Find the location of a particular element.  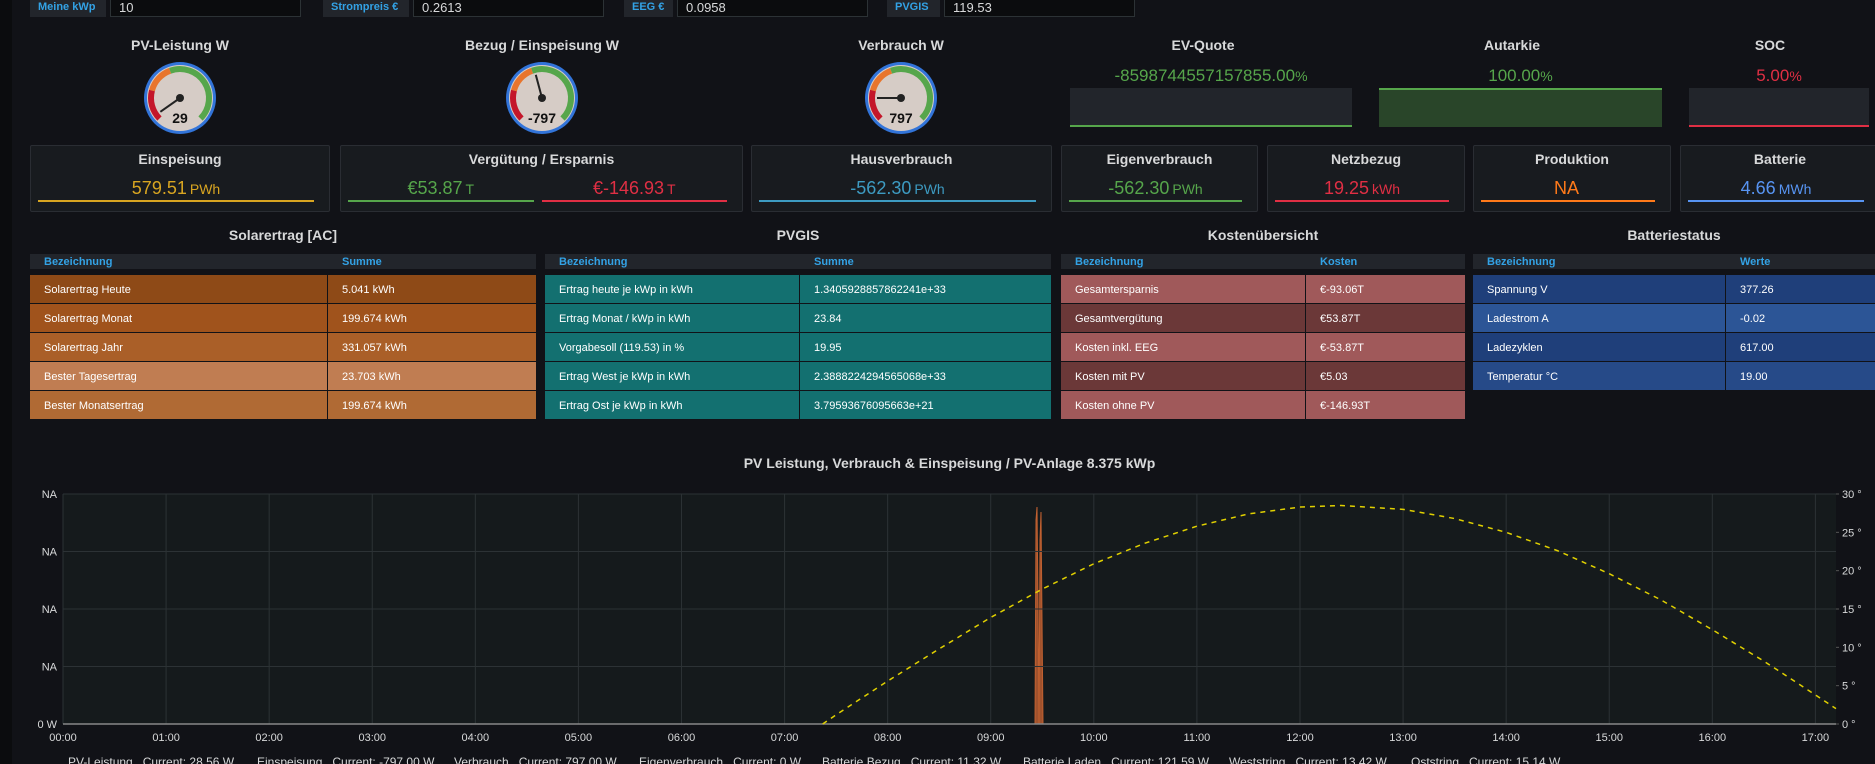

legend-name: Verbrauch is located at coordinates (481, 759).